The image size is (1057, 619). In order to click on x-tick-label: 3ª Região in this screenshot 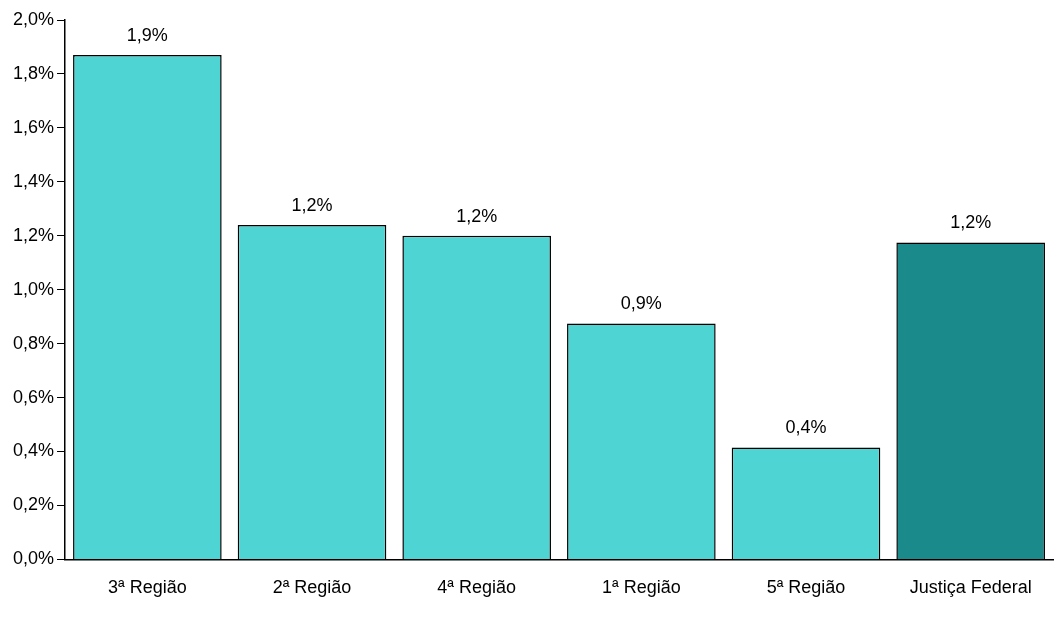, I will do `click(147, 587)`.